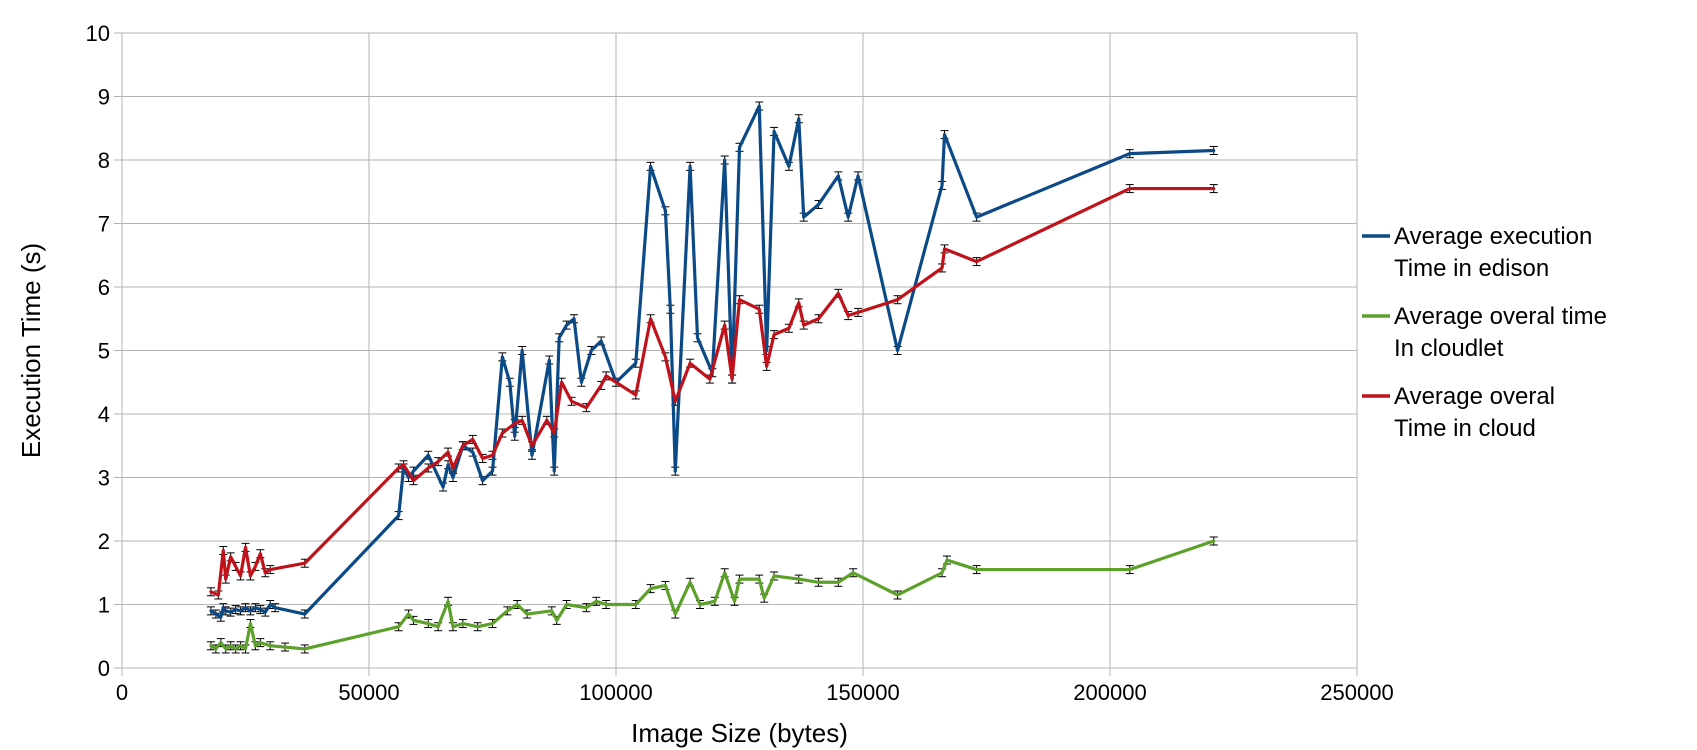 Image resolution: width=1697 pixels, height=750 pixels. Describe the element at coordinates (1449, 348) in the screenshot. I see `legend-entry-1: In cloudlet` at that location.